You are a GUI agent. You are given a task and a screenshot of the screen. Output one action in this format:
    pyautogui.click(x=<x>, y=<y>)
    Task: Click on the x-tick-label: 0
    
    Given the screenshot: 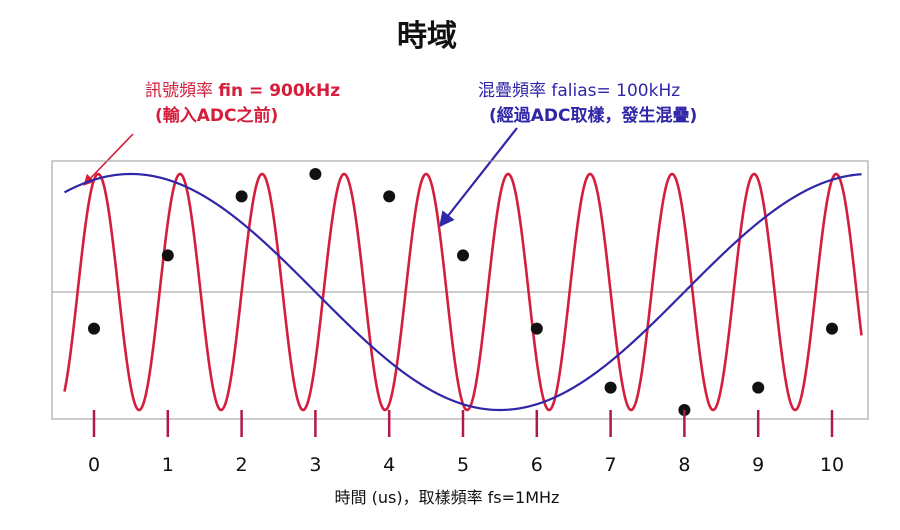 What is the action you would take?
    pyautogui.click(x=94, y=465)
    